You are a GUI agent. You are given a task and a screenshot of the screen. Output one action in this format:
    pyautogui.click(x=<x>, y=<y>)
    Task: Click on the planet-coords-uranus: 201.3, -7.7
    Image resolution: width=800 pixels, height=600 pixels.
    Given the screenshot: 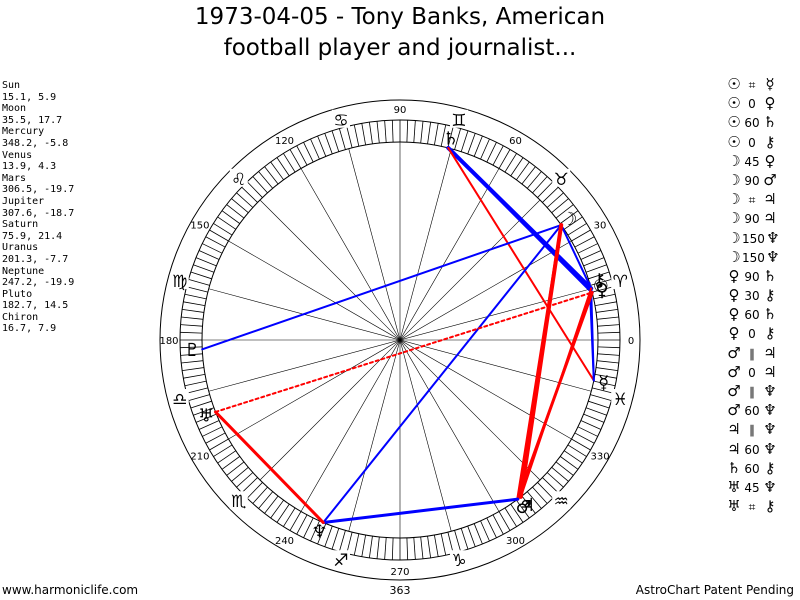 What is the action you would take?
    pyautogui.click(x=35, y=259)
    